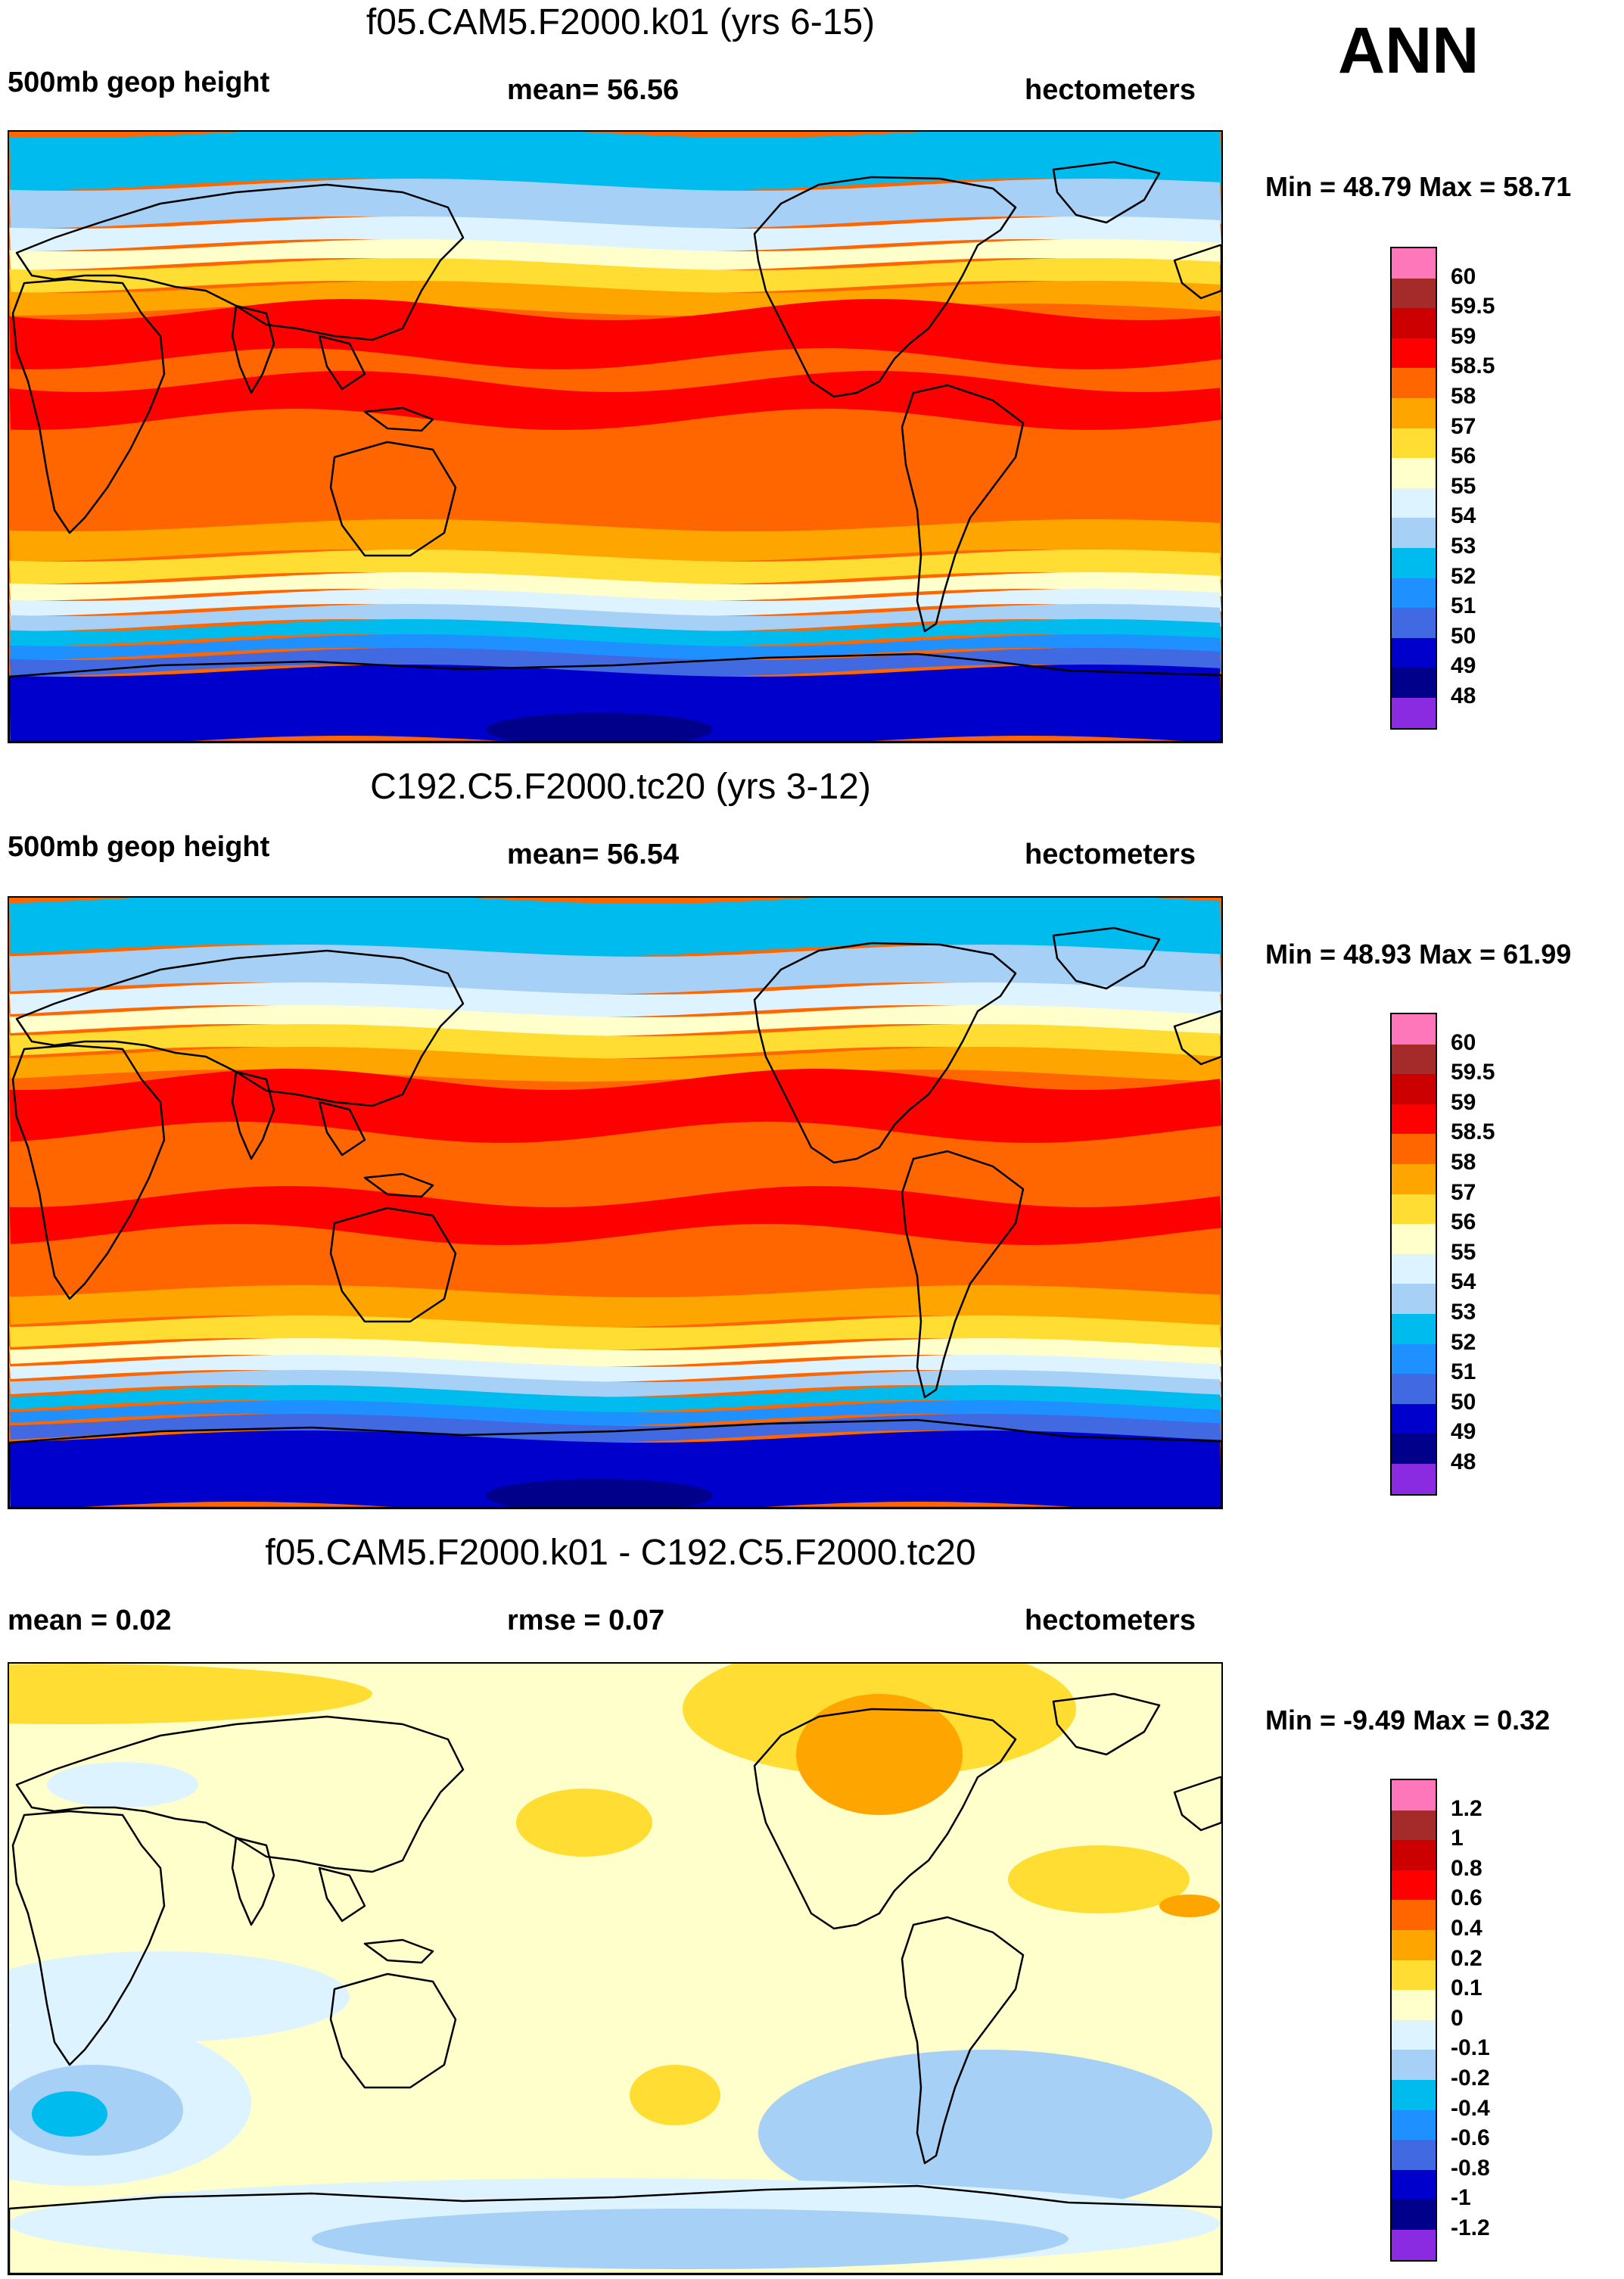  What do you see at coordinates (1470, 2048) in the screenshot?
I see `colorbar-label: -0.1` at bounding box center [1470, 2048].